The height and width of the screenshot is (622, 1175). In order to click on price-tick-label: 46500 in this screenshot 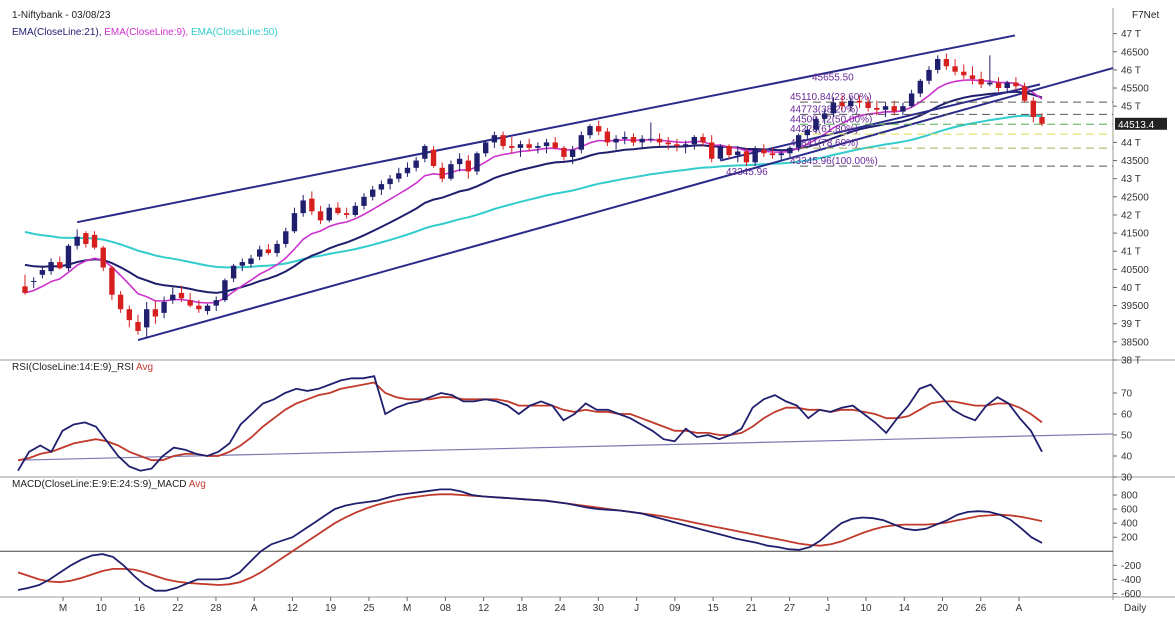, I will do `click(1135, 52)`.